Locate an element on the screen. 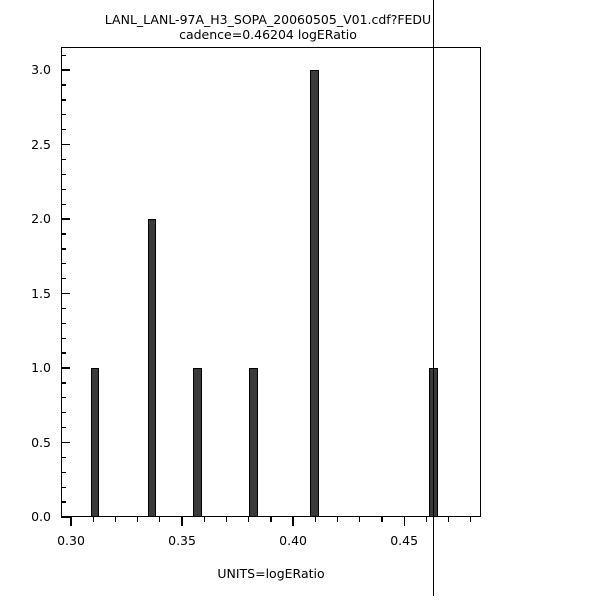  chart-title-line-2: cadence=0.46204 logERatio is located at coordinates (268, 34).